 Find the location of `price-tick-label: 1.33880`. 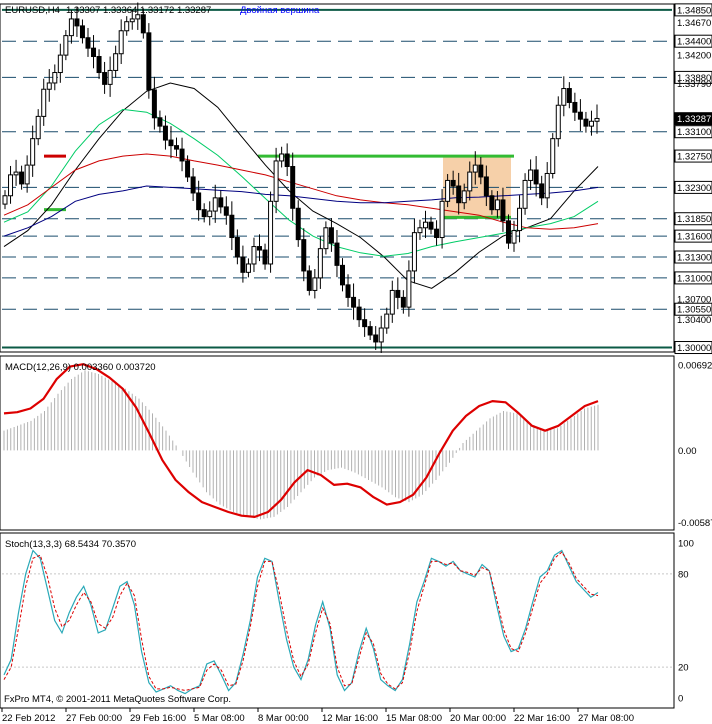

price-tick-label: 1.33880 is located at coordinates (694, 78).